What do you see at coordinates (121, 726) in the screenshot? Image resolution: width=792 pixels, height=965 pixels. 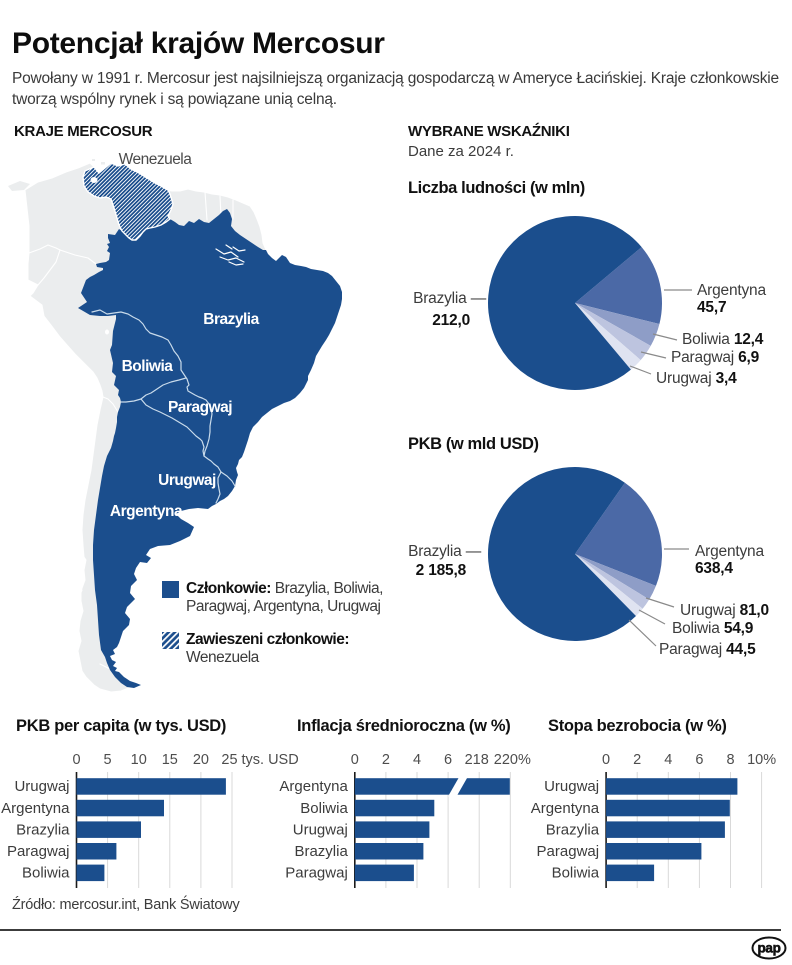 I see `svg-text: PKB per capita (w tys. USD)` at bounding box center [121, 726].